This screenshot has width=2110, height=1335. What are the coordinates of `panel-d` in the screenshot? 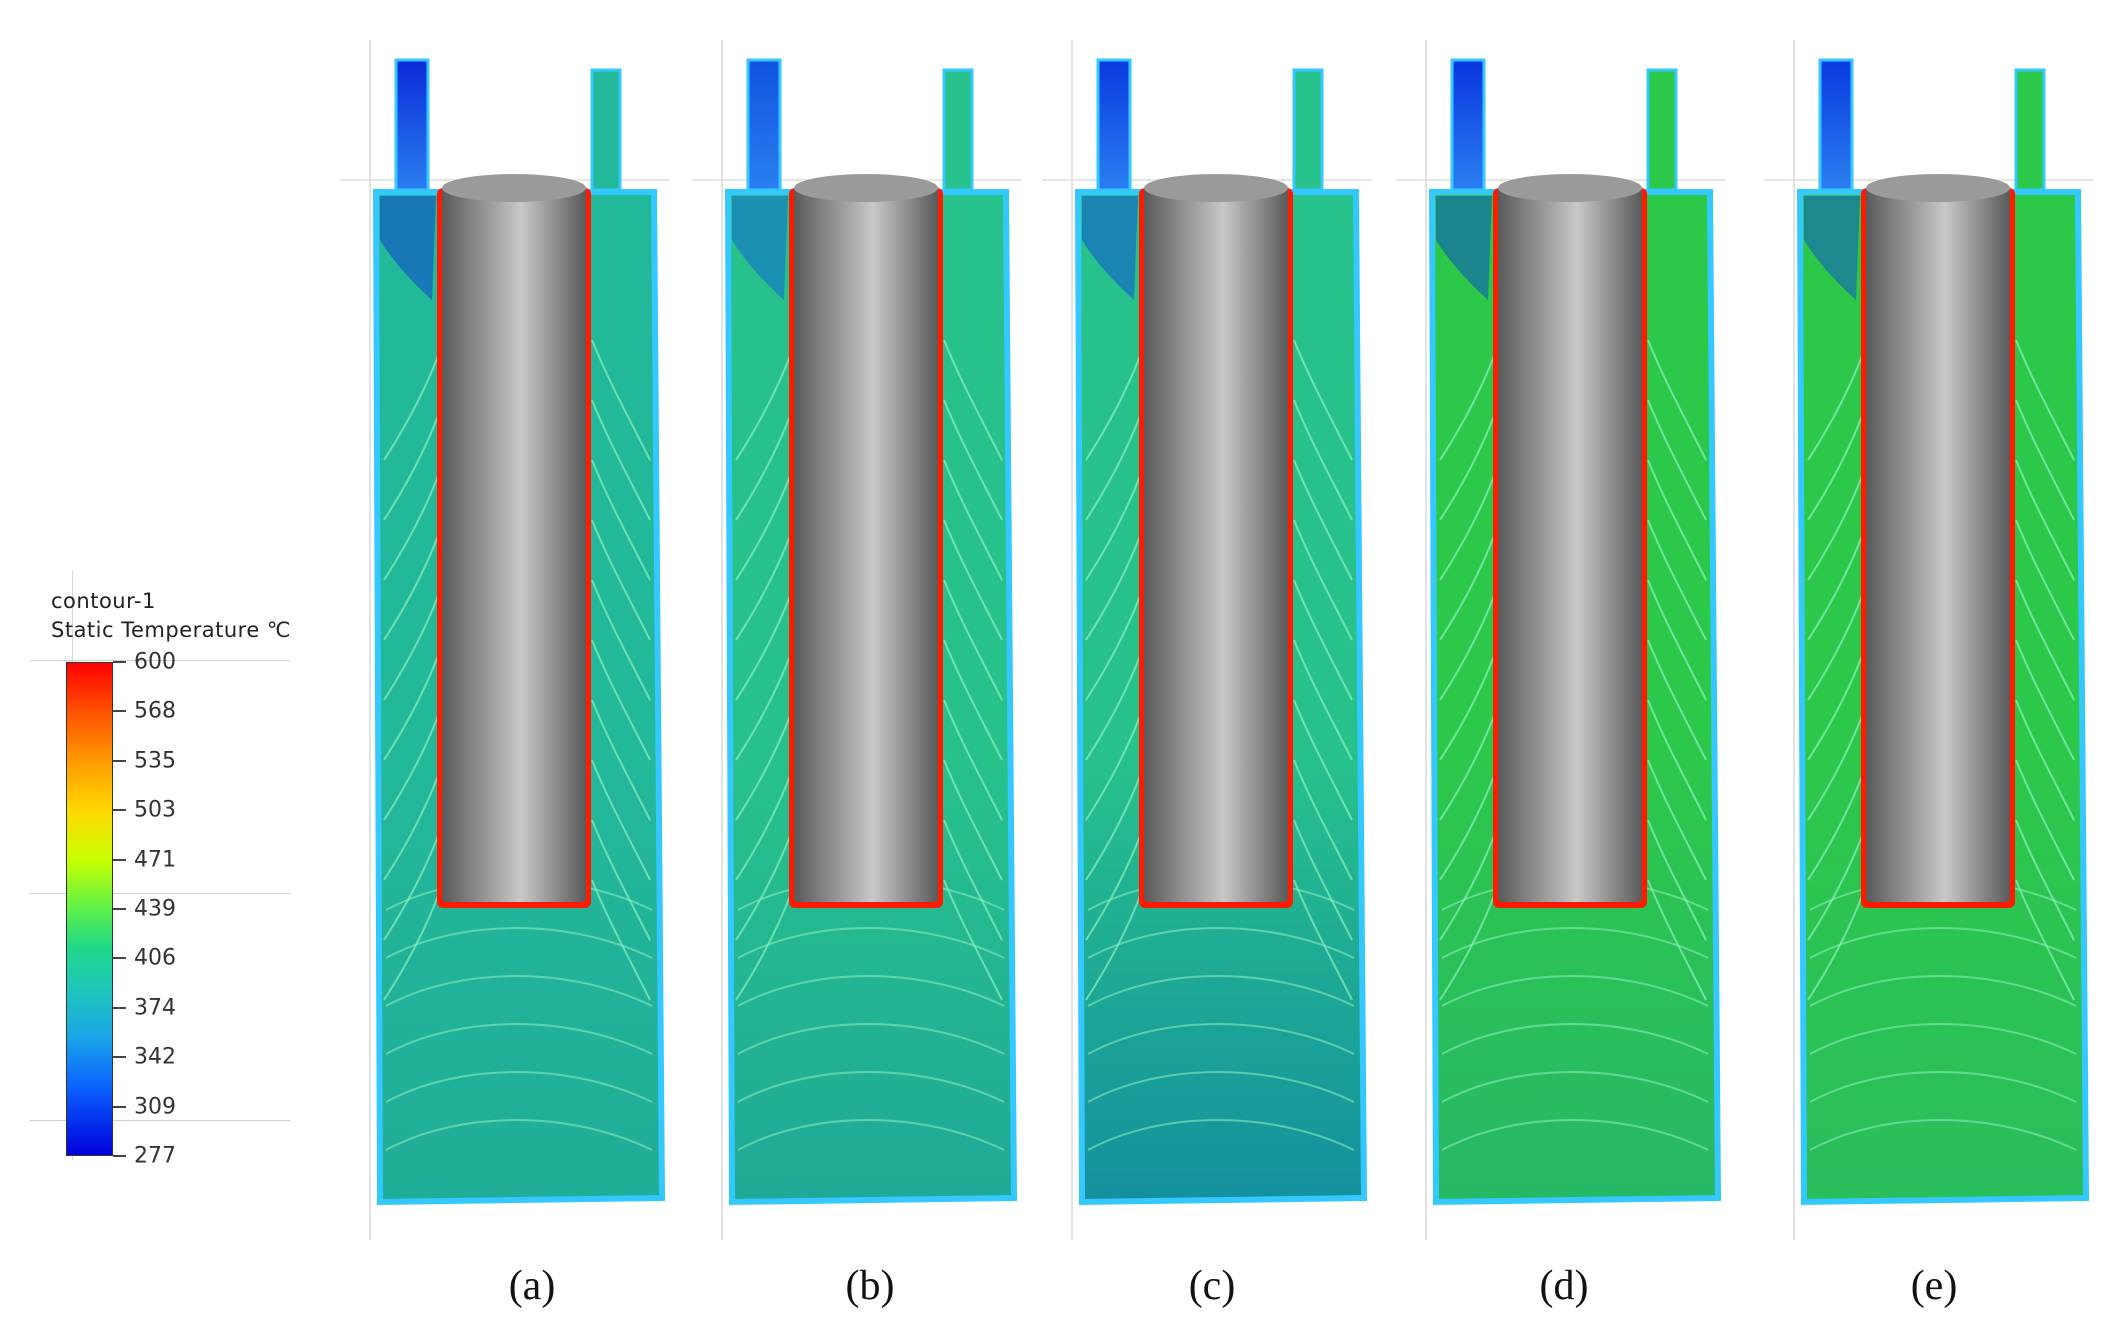 It's located at (1561, 640).